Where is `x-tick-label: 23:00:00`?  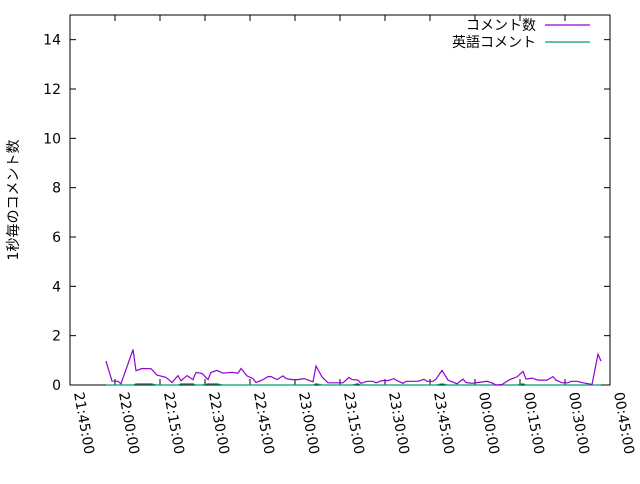
x-tick-label: 23:00:00 is located at coordinates (308, 423).